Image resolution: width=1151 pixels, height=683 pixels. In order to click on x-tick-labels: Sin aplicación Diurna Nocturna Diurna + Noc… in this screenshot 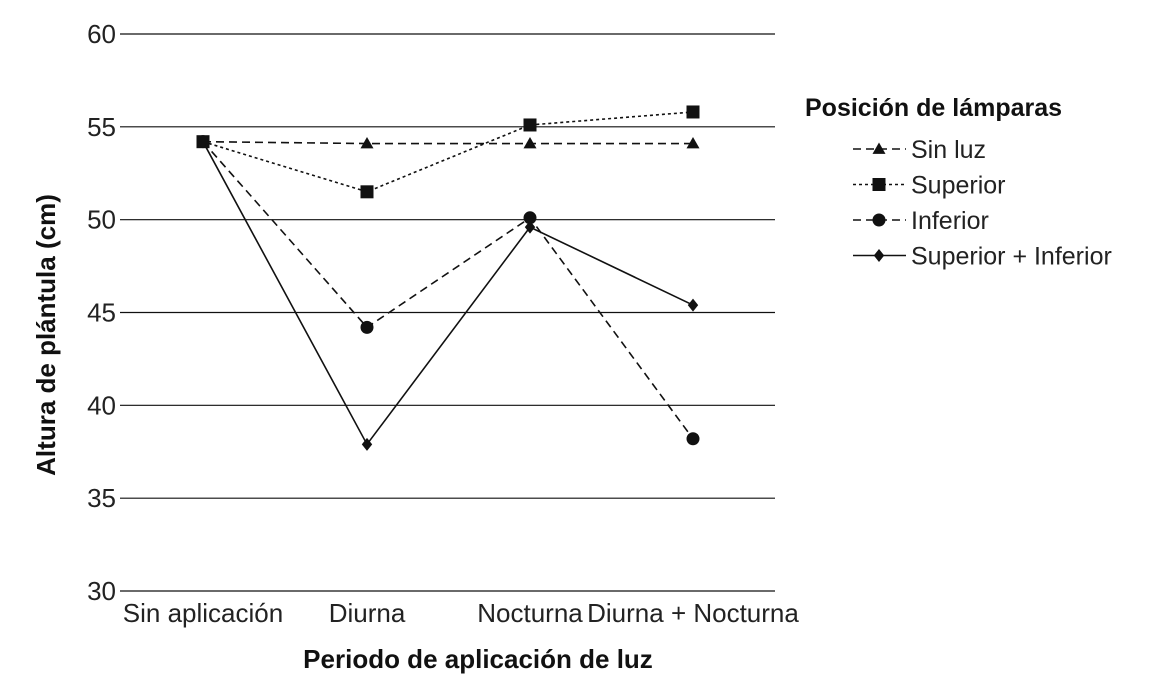, I will do `click(461, 613)`.